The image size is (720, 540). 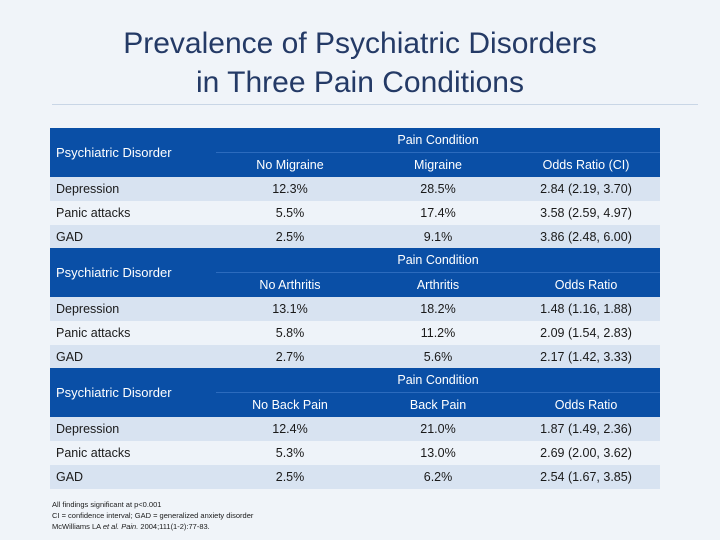 What do you see at coordinates (586, 213) in the screenshot?
I see `table-cell: 3.58 (2.59, 4.97)` at bounding box center [586, 213].